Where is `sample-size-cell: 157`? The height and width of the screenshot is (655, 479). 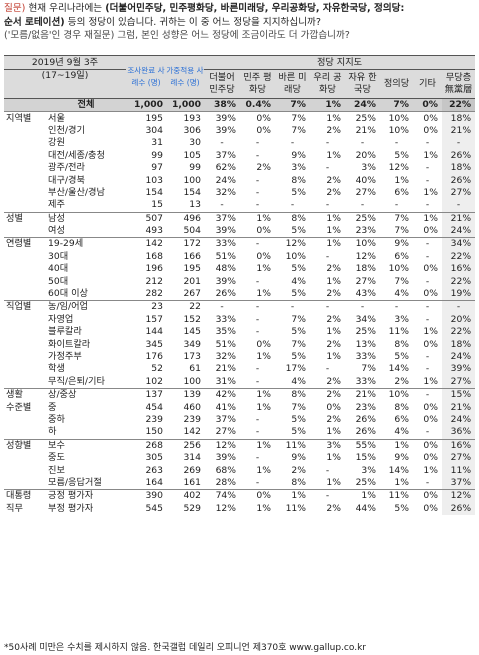 sample-size-cell: 157 is located at coordinates (154, 319).